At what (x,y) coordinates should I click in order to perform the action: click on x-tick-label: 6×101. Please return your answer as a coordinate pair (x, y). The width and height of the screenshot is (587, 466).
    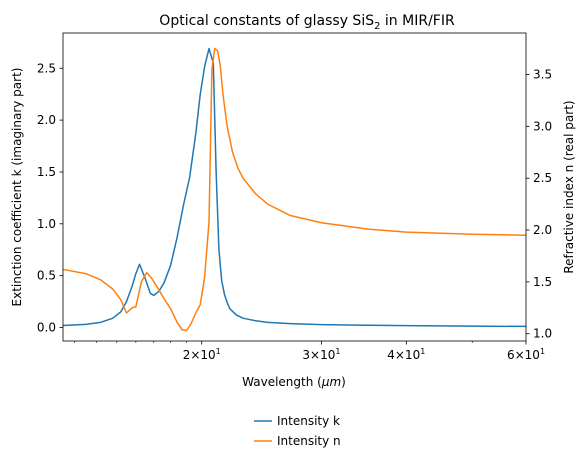
    Looking at the image, I should click on (526, 354).